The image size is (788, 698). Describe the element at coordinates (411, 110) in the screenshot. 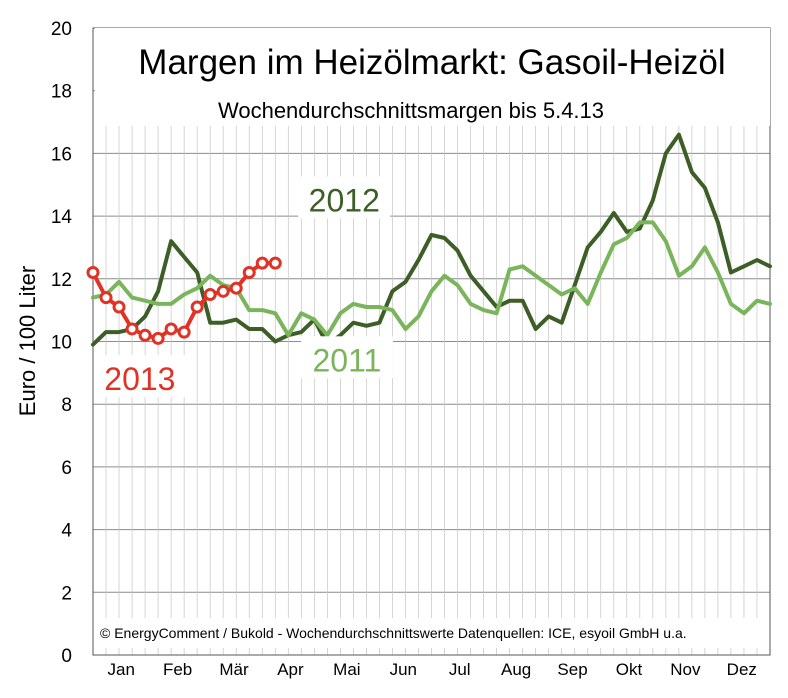

I see `chart-subtitle: Wochendurchschnittsmargen bis 5.4.13` at that location.